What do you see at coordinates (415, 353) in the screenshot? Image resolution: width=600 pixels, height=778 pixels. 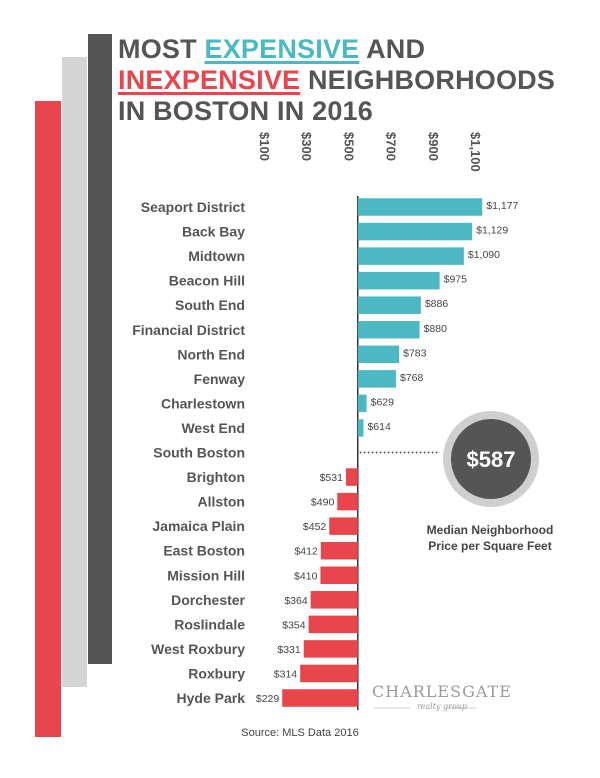 I see `bar-value-label: $783` at bounding box center [415, 353].